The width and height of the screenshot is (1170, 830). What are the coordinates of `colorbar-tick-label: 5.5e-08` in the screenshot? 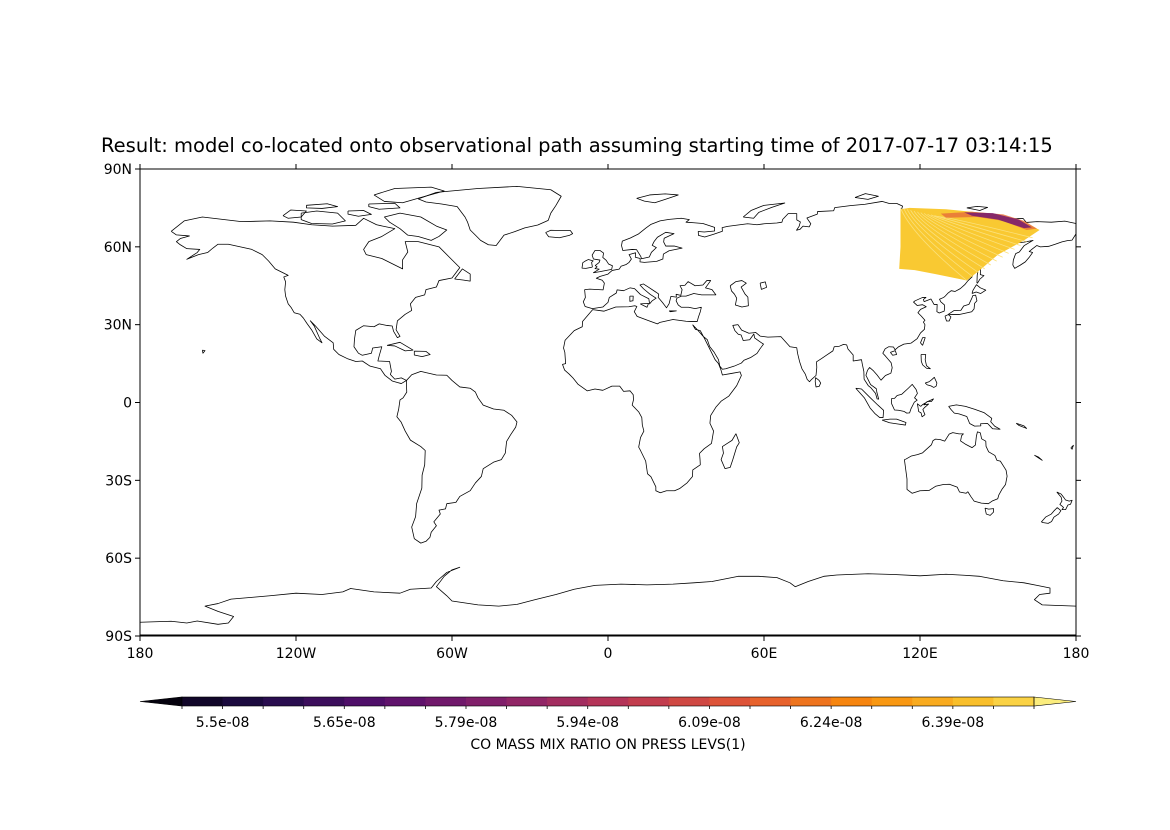 It's located at (223, 723).